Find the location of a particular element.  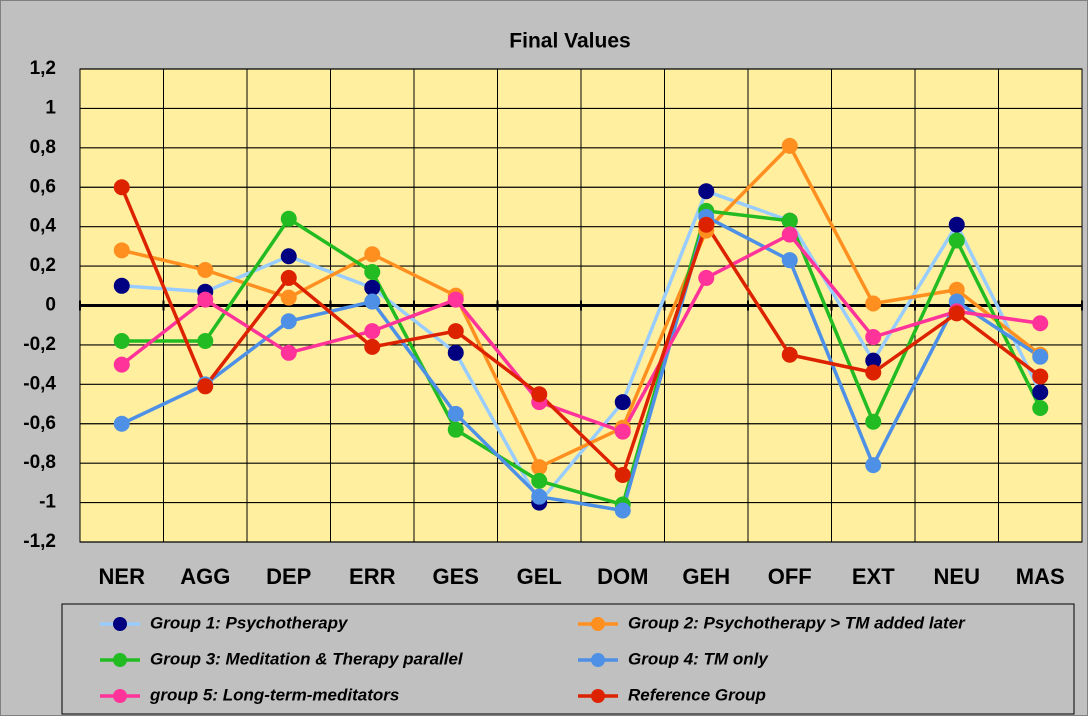

y-tick-label: -0,2 is located at coordinates (39, 344).